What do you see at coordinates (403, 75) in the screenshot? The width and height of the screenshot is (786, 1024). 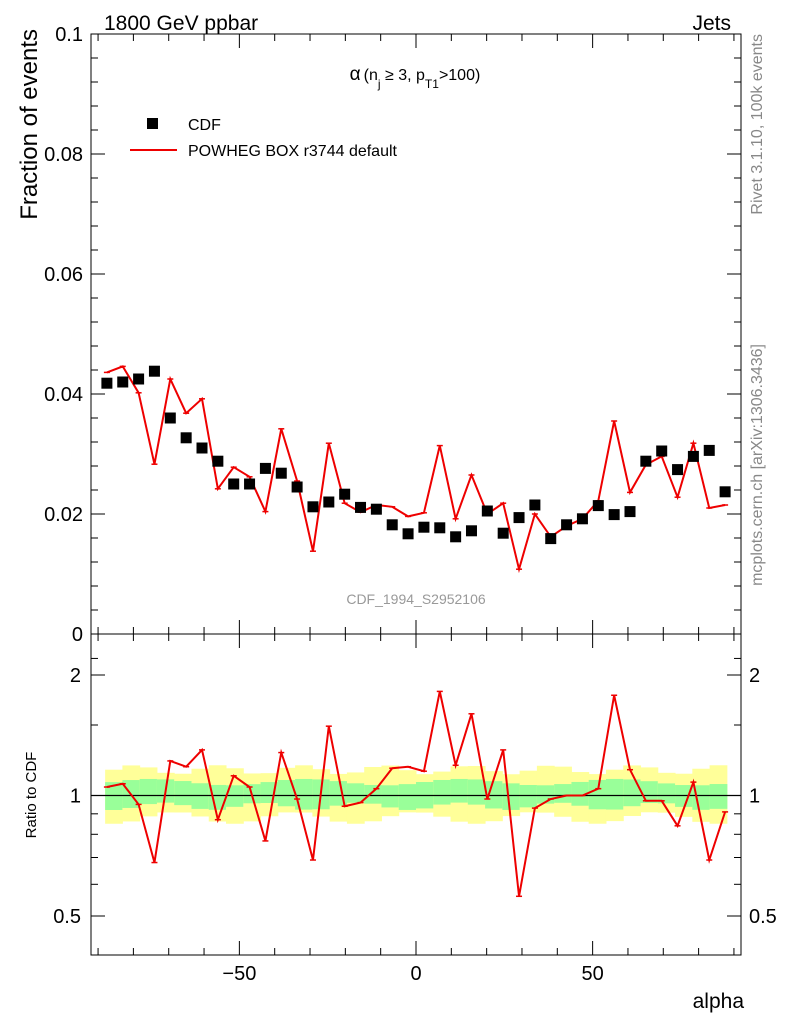 I see `title-geq: ≥ 3, p` at bounding box center [403, 75].